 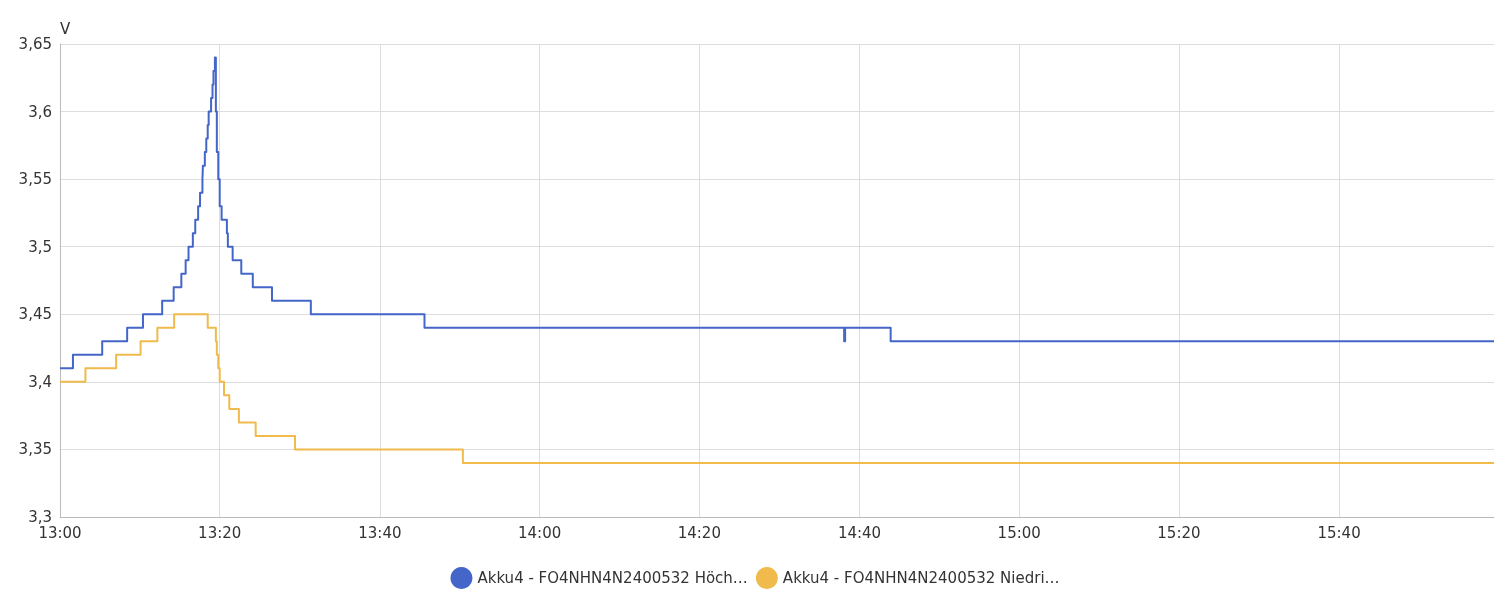 What do you see at coordinates (35, 179) in the screenshot?
I see `y-tick-label: 3,55` at bounding box center [35, 179].